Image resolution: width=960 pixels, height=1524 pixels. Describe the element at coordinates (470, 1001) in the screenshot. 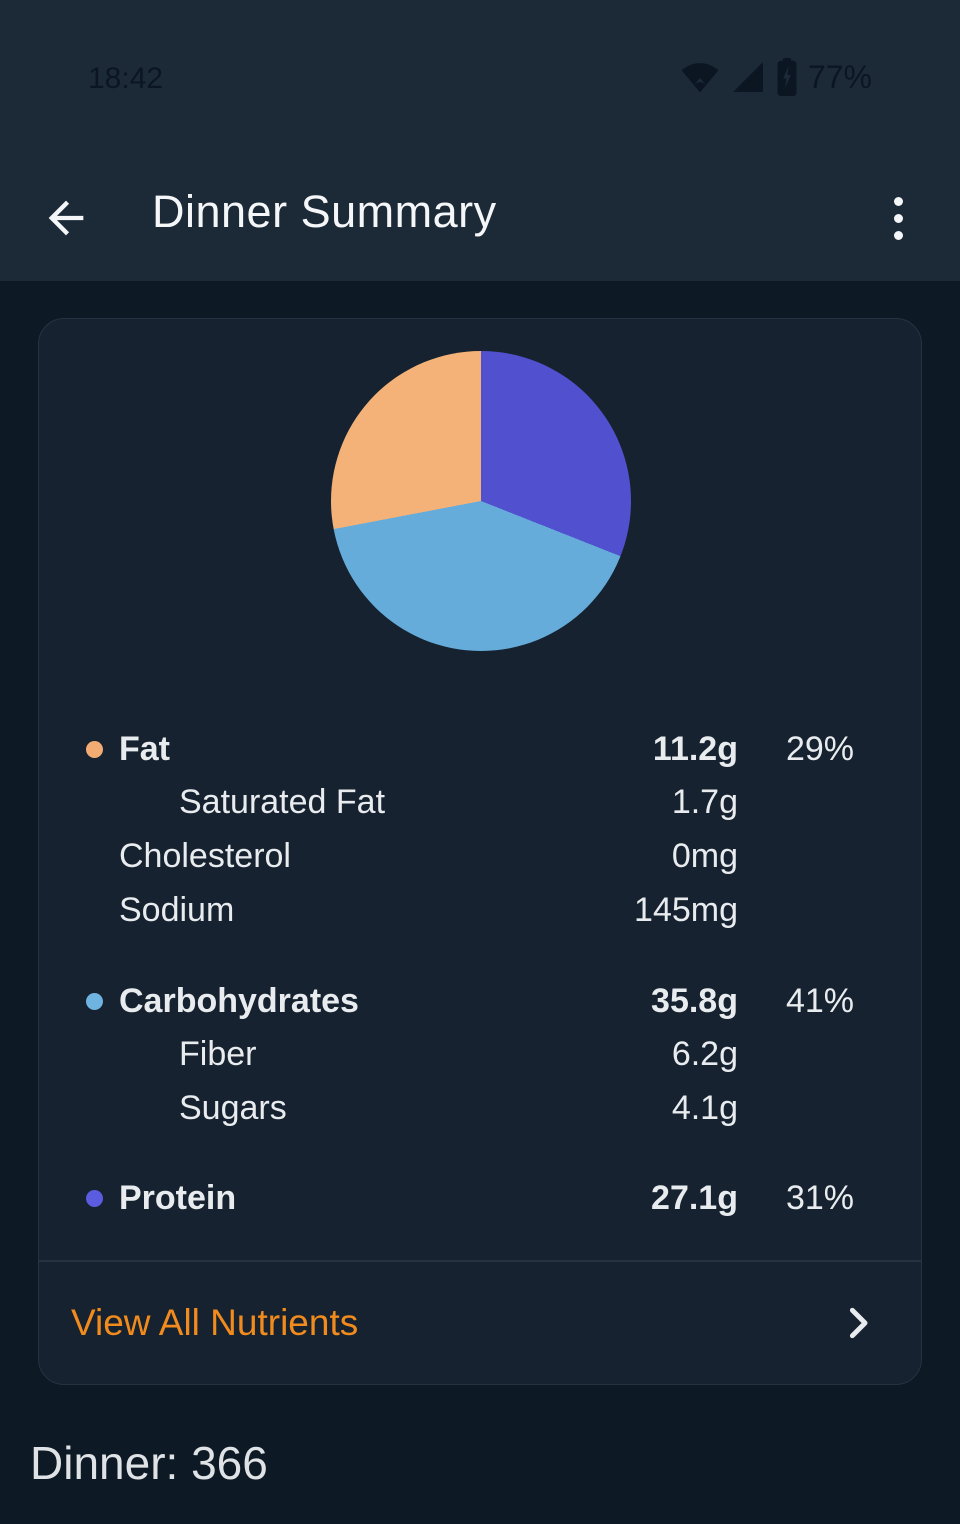

I see `nutrient-row-carbohydrates: Carbohydrates 35.8g 41%` at that location.